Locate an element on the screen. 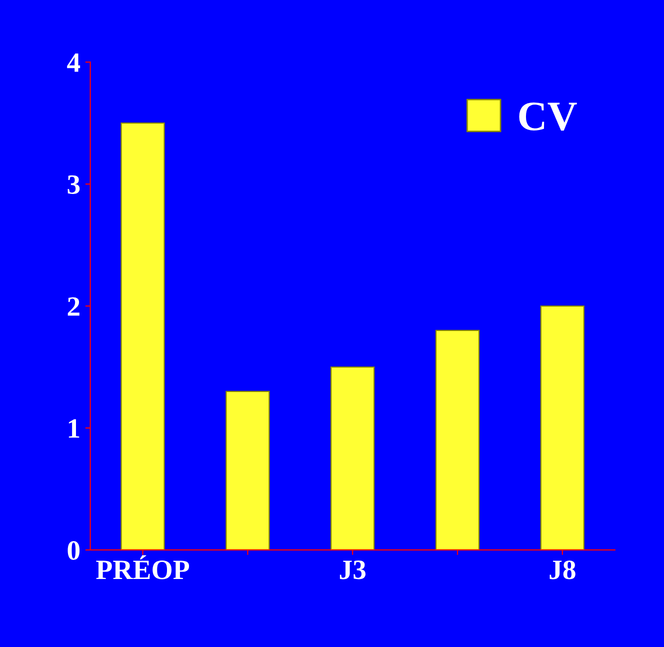 The width and height of the screenshot is (664, 647). x-tick-label: J3 is located at coordinates (353, 570).